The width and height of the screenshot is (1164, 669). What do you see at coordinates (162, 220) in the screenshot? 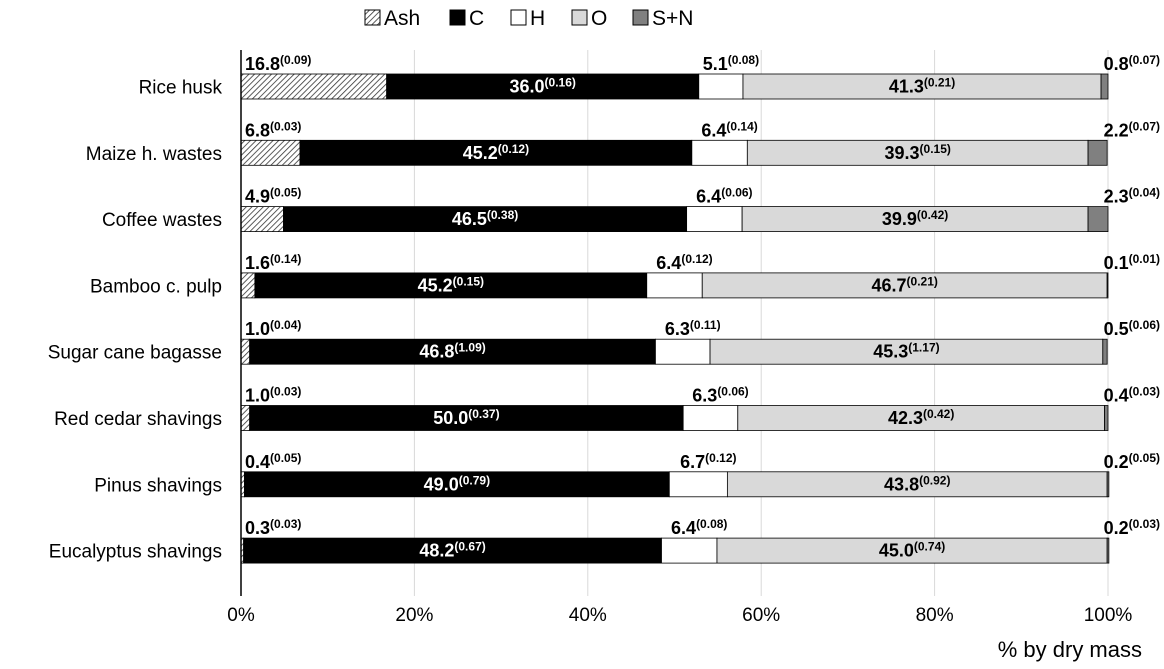
I see `category-label: Coffee wastes` at bounding box center [162, 220].